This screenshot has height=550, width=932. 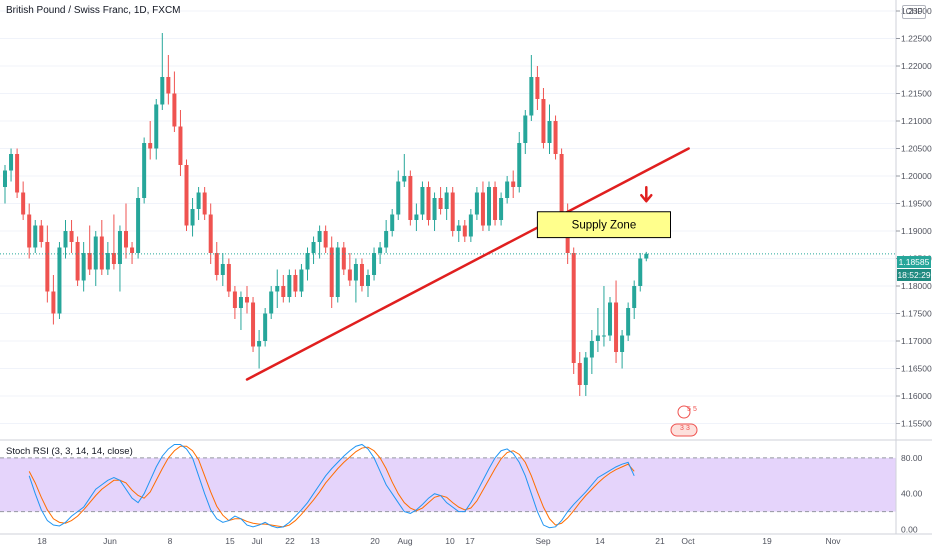 What do you see at coordinates (916, 66) in the screenshot?
I see `price-tick-label: 1.22000` at bounding box center [916, 66].